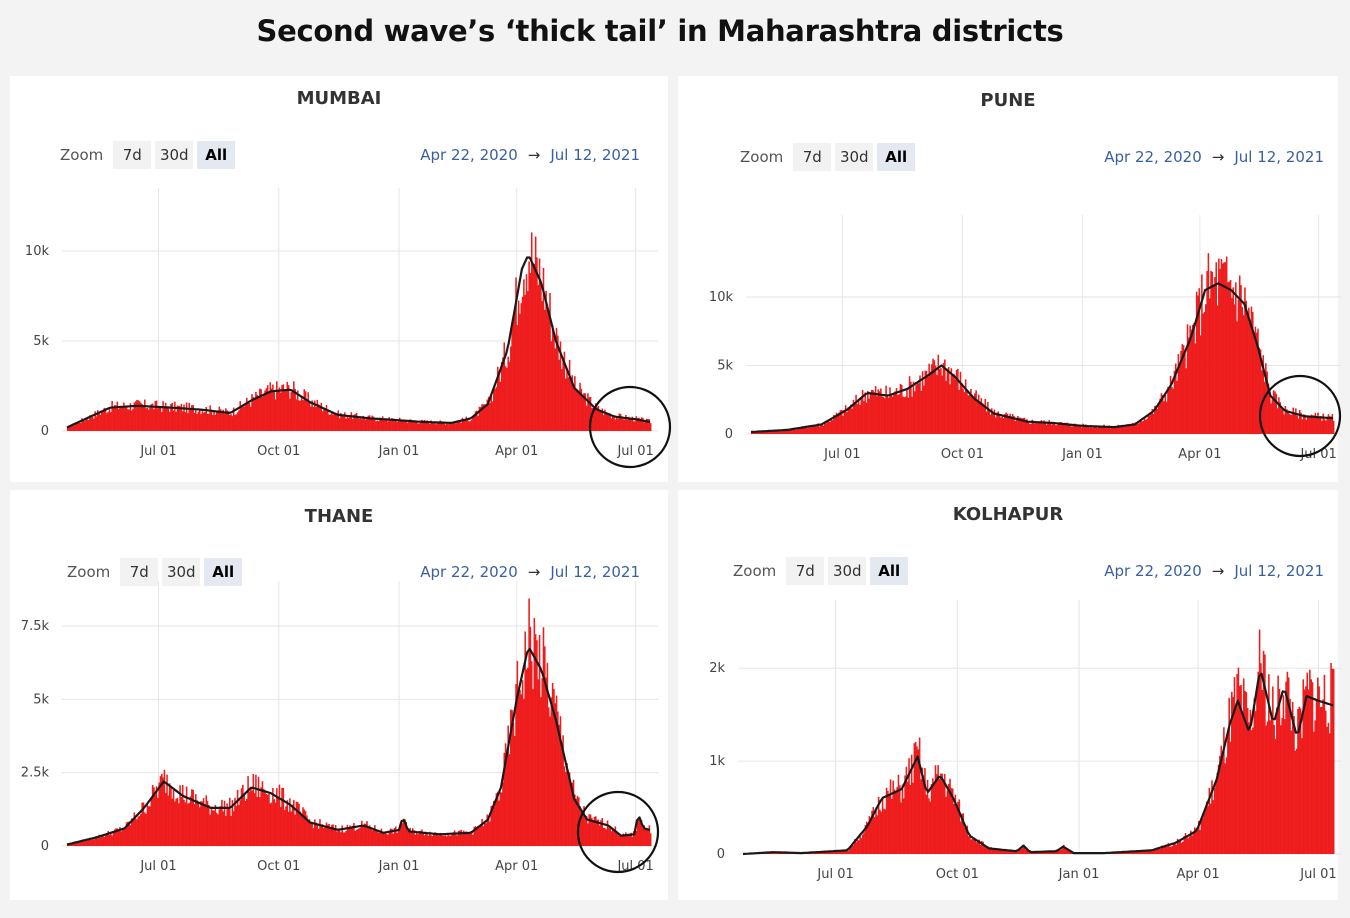  I want to click on range-arrow: →, so click(534, 155).